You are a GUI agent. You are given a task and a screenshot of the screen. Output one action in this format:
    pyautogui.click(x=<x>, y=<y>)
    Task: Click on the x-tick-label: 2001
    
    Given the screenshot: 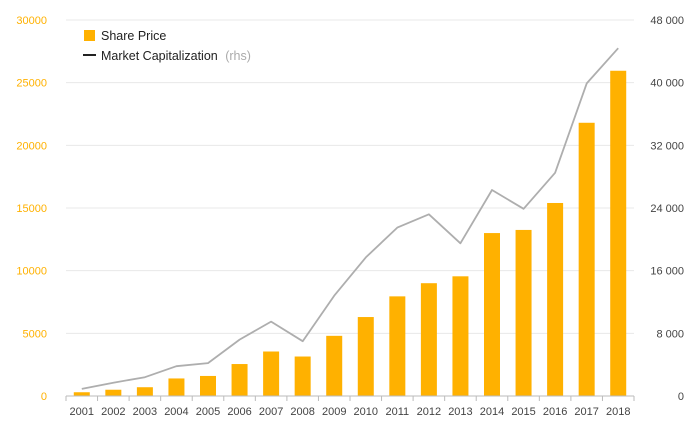 What is the action you would take?
    pyautogui.click(x=82, y=412)
    